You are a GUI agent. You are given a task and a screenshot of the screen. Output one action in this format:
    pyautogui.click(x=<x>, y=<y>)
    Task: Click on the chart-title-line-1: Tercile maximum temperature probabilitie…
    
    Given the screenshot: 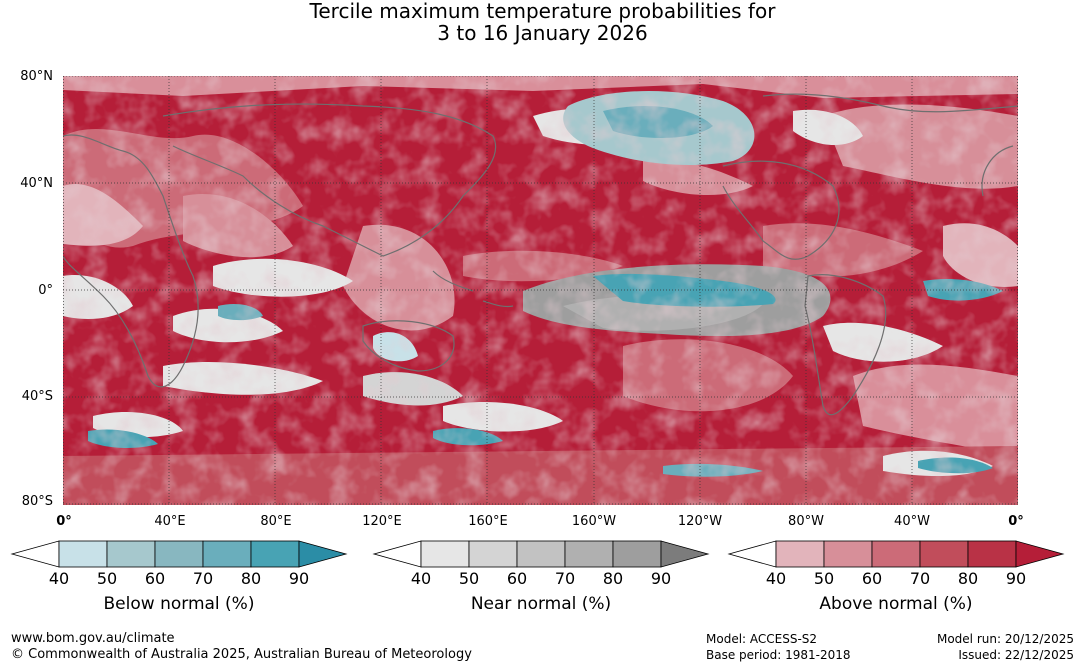 What is the action you would take?
    pyautogui.click(x=542, y=11)
    